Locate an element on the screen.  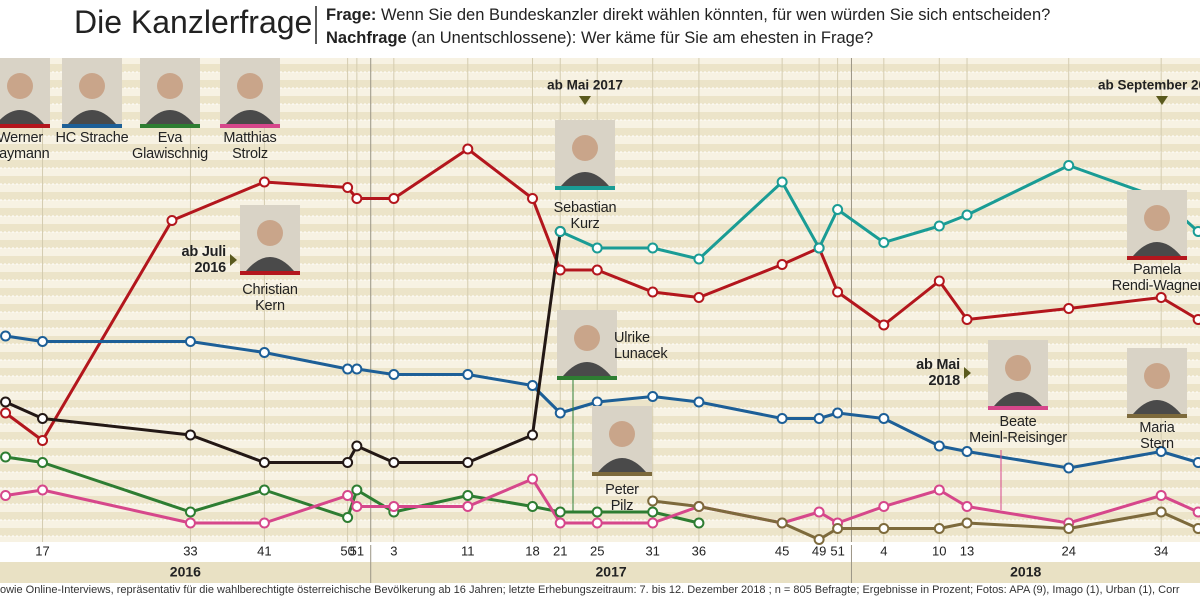
x-tick-label: 49 is located at coordinates (819, 550).